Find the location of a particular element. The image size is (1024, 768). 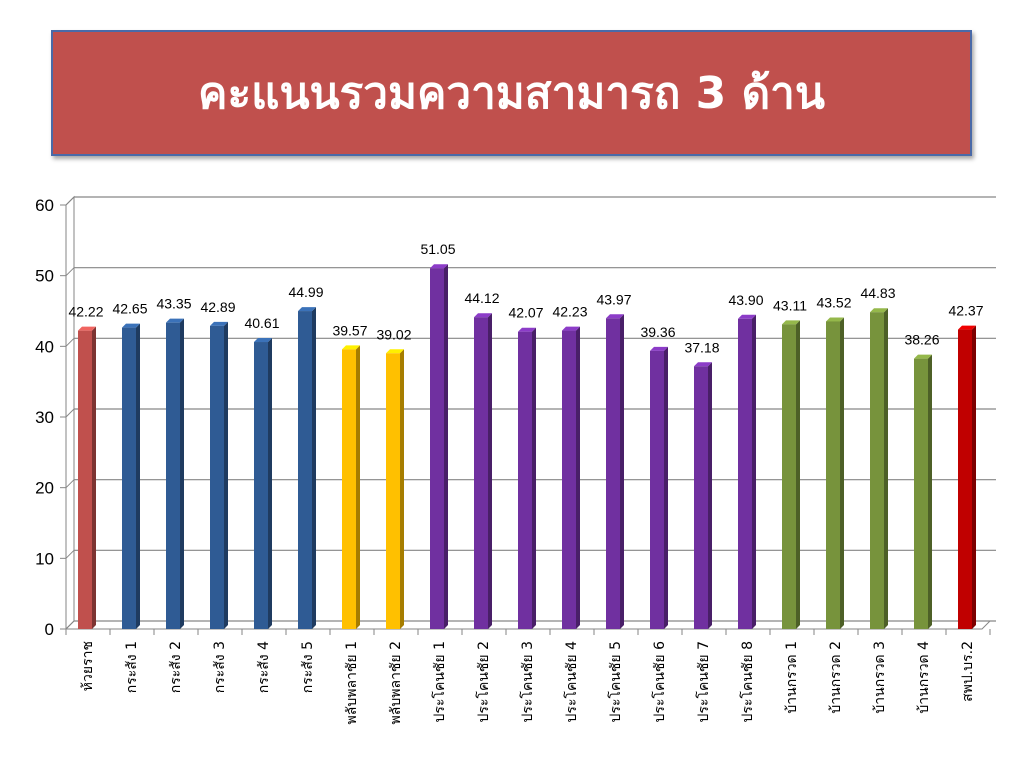

category-label: บ้านกรวด 4 is located at coordinates (924, 677).